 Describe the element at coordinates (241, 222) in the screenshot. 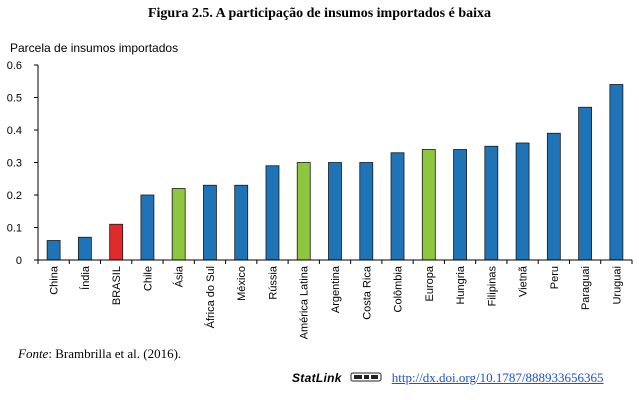

I see `bar-méxico` at that location.